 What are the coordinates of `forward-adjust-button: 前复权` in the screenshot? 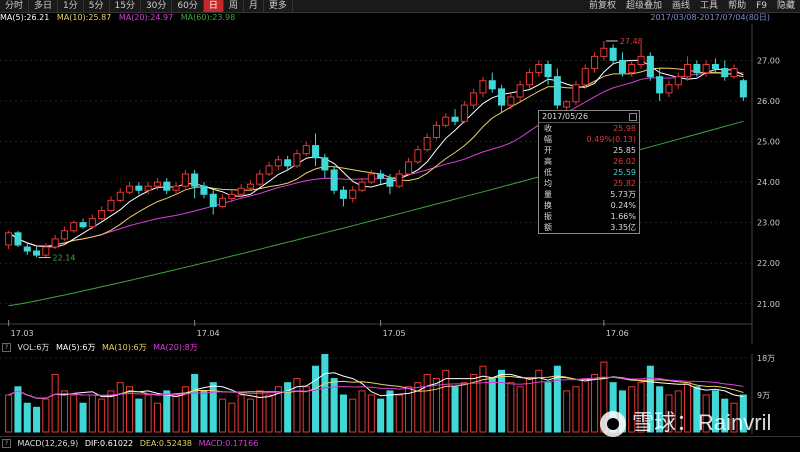 It's located at (603, 6).